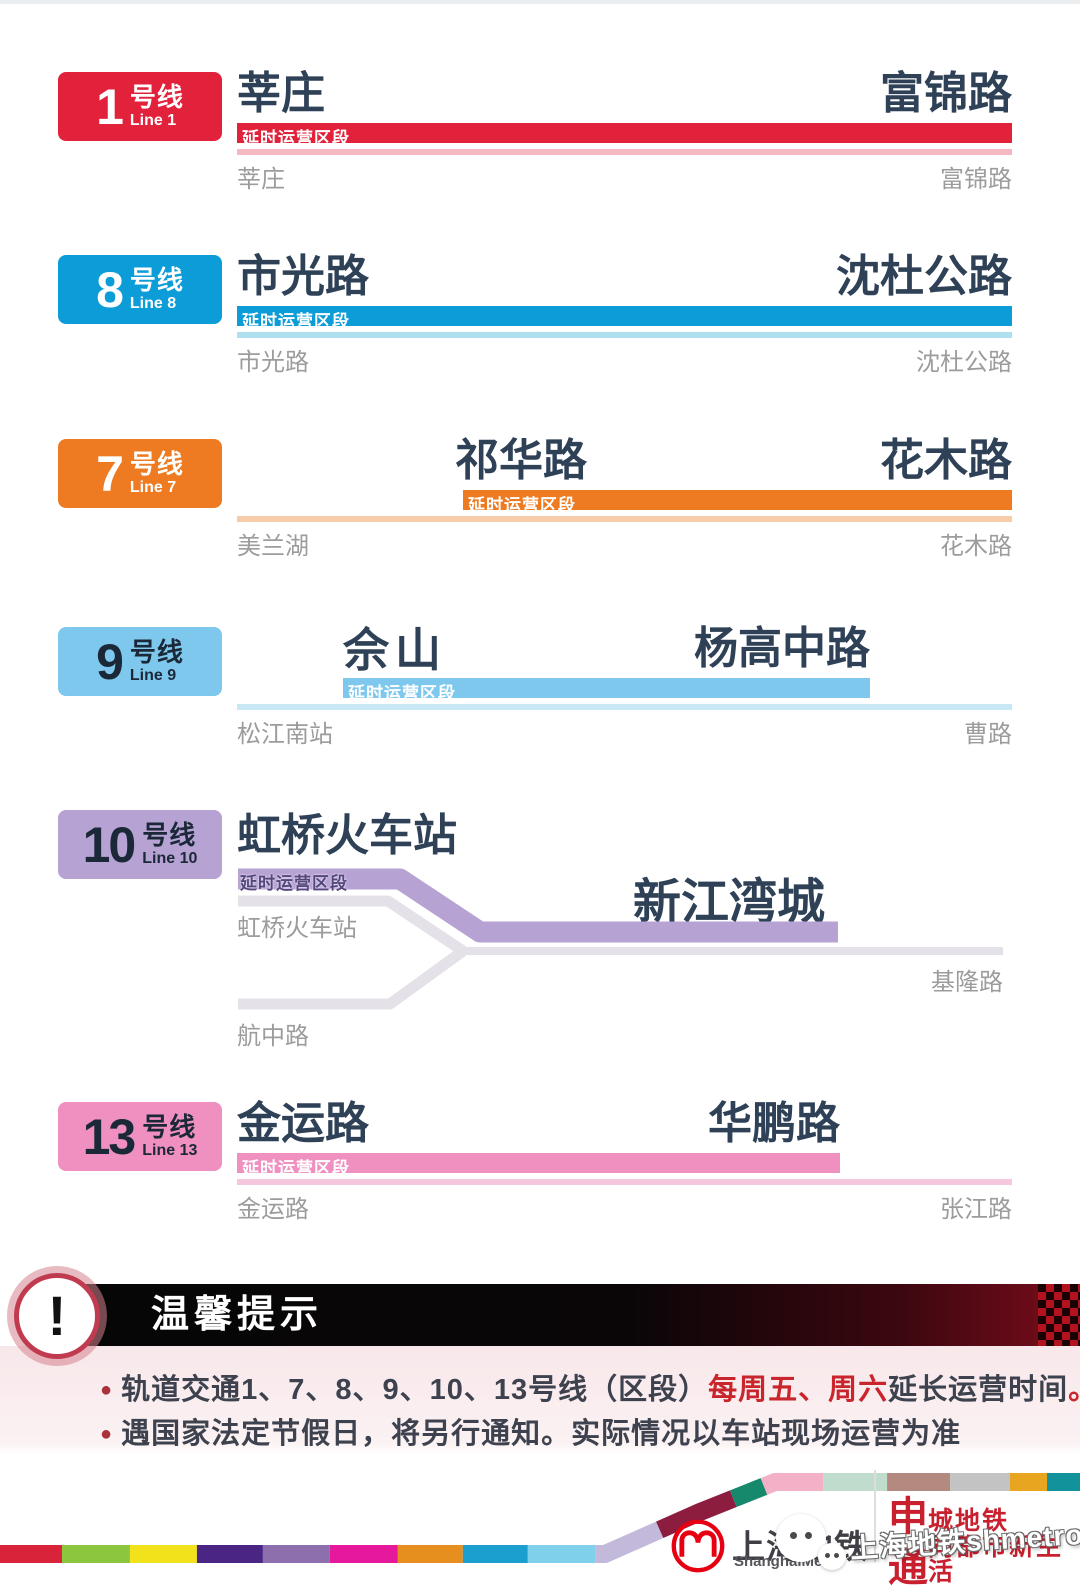 This screenshot has width=1080, height=1590. What do you see at coordinates (976, 1209) in the screenshot?
I see `terminus-label-right: 张江路` at bounding box center [976, 1209].